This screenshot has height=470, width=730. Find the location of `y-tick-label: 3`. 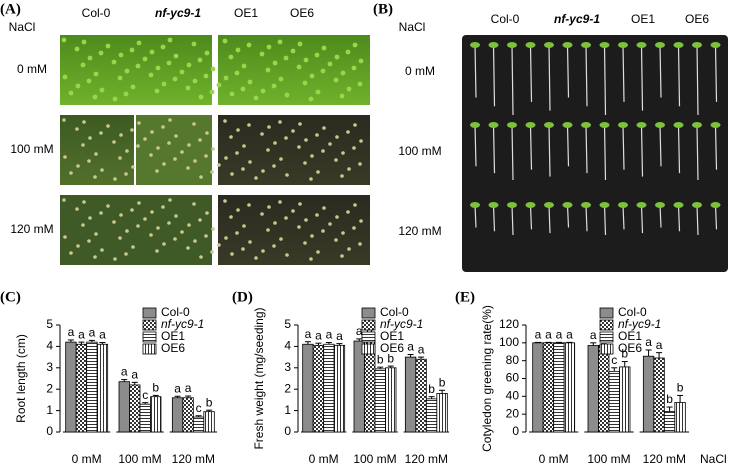

y-tick-label: 3 is located at coordinates (49, 367).